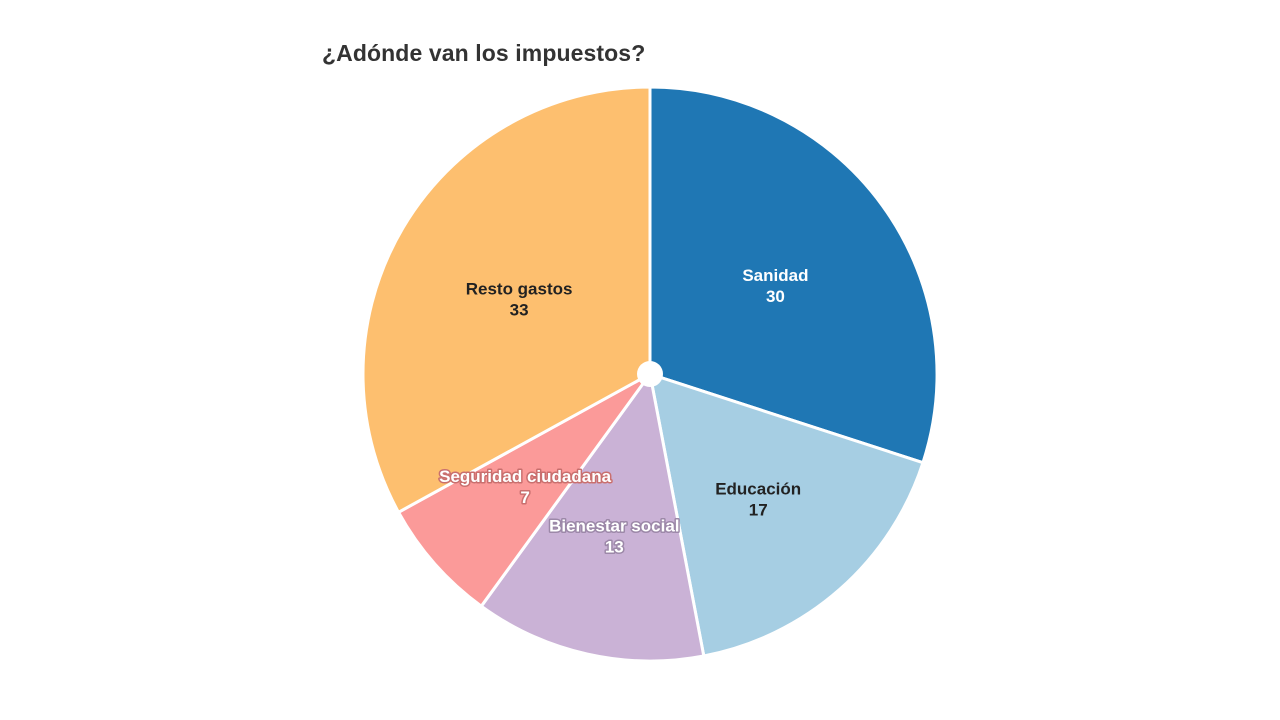 This screenshot has width=1280, height=720. What do you see at coordinates (614, 547) in the screenshot?
I see `slice-value: 13` at bounding box center [614, 547].